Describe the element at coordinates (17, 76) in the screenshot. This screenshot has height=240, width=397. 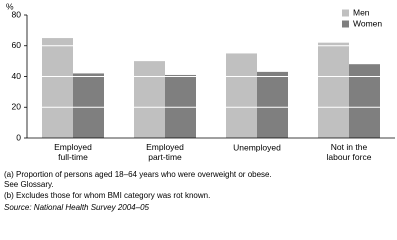
I see `y-tick-label: 40` at that location.